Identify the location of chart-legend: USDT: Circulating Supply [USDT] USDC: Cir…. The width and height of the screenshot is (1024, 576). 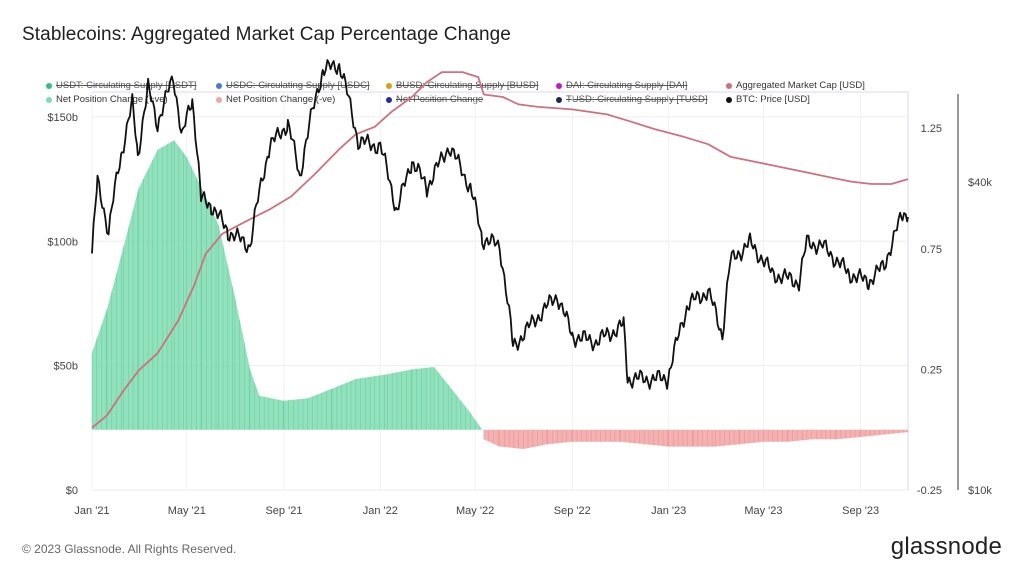
(456, 92).